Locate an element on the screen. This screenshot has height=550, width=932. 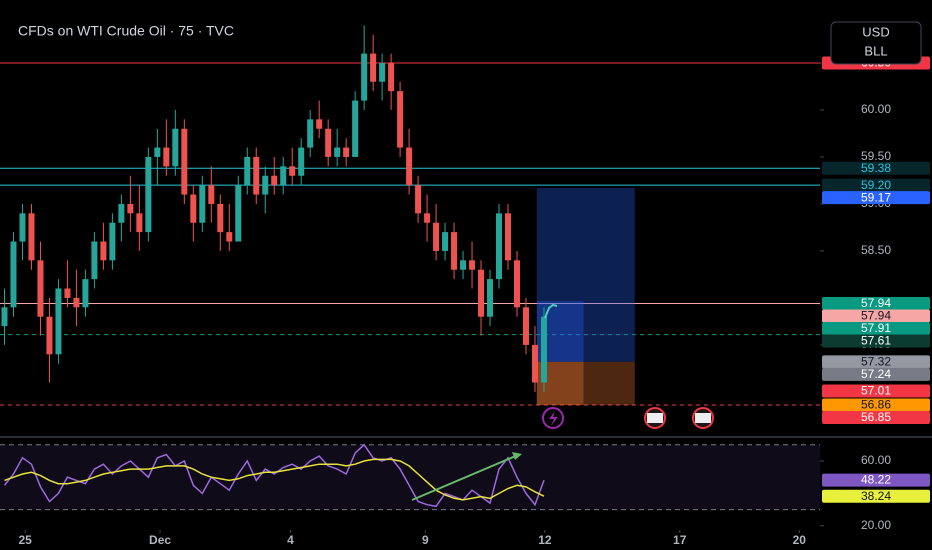
x-tick-label: 9 is located at coordinates (425, 540).